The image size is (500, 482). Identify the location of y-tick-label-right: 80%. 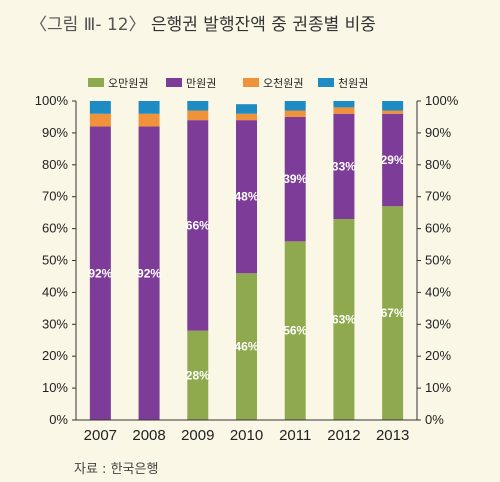
(438, 164).